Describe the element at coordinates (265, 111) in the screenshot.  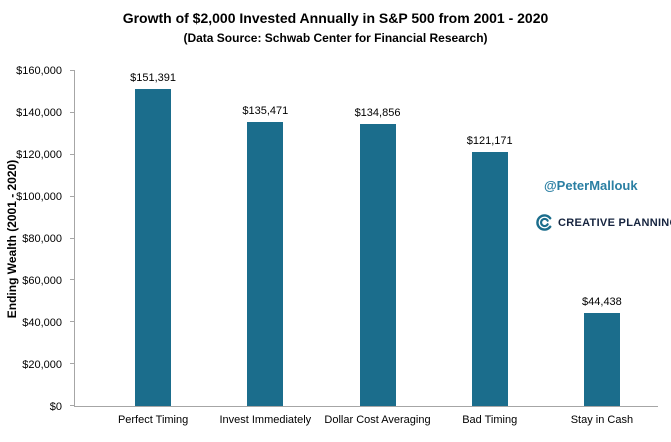
I see `bar-value-label: $135,471` at that location.